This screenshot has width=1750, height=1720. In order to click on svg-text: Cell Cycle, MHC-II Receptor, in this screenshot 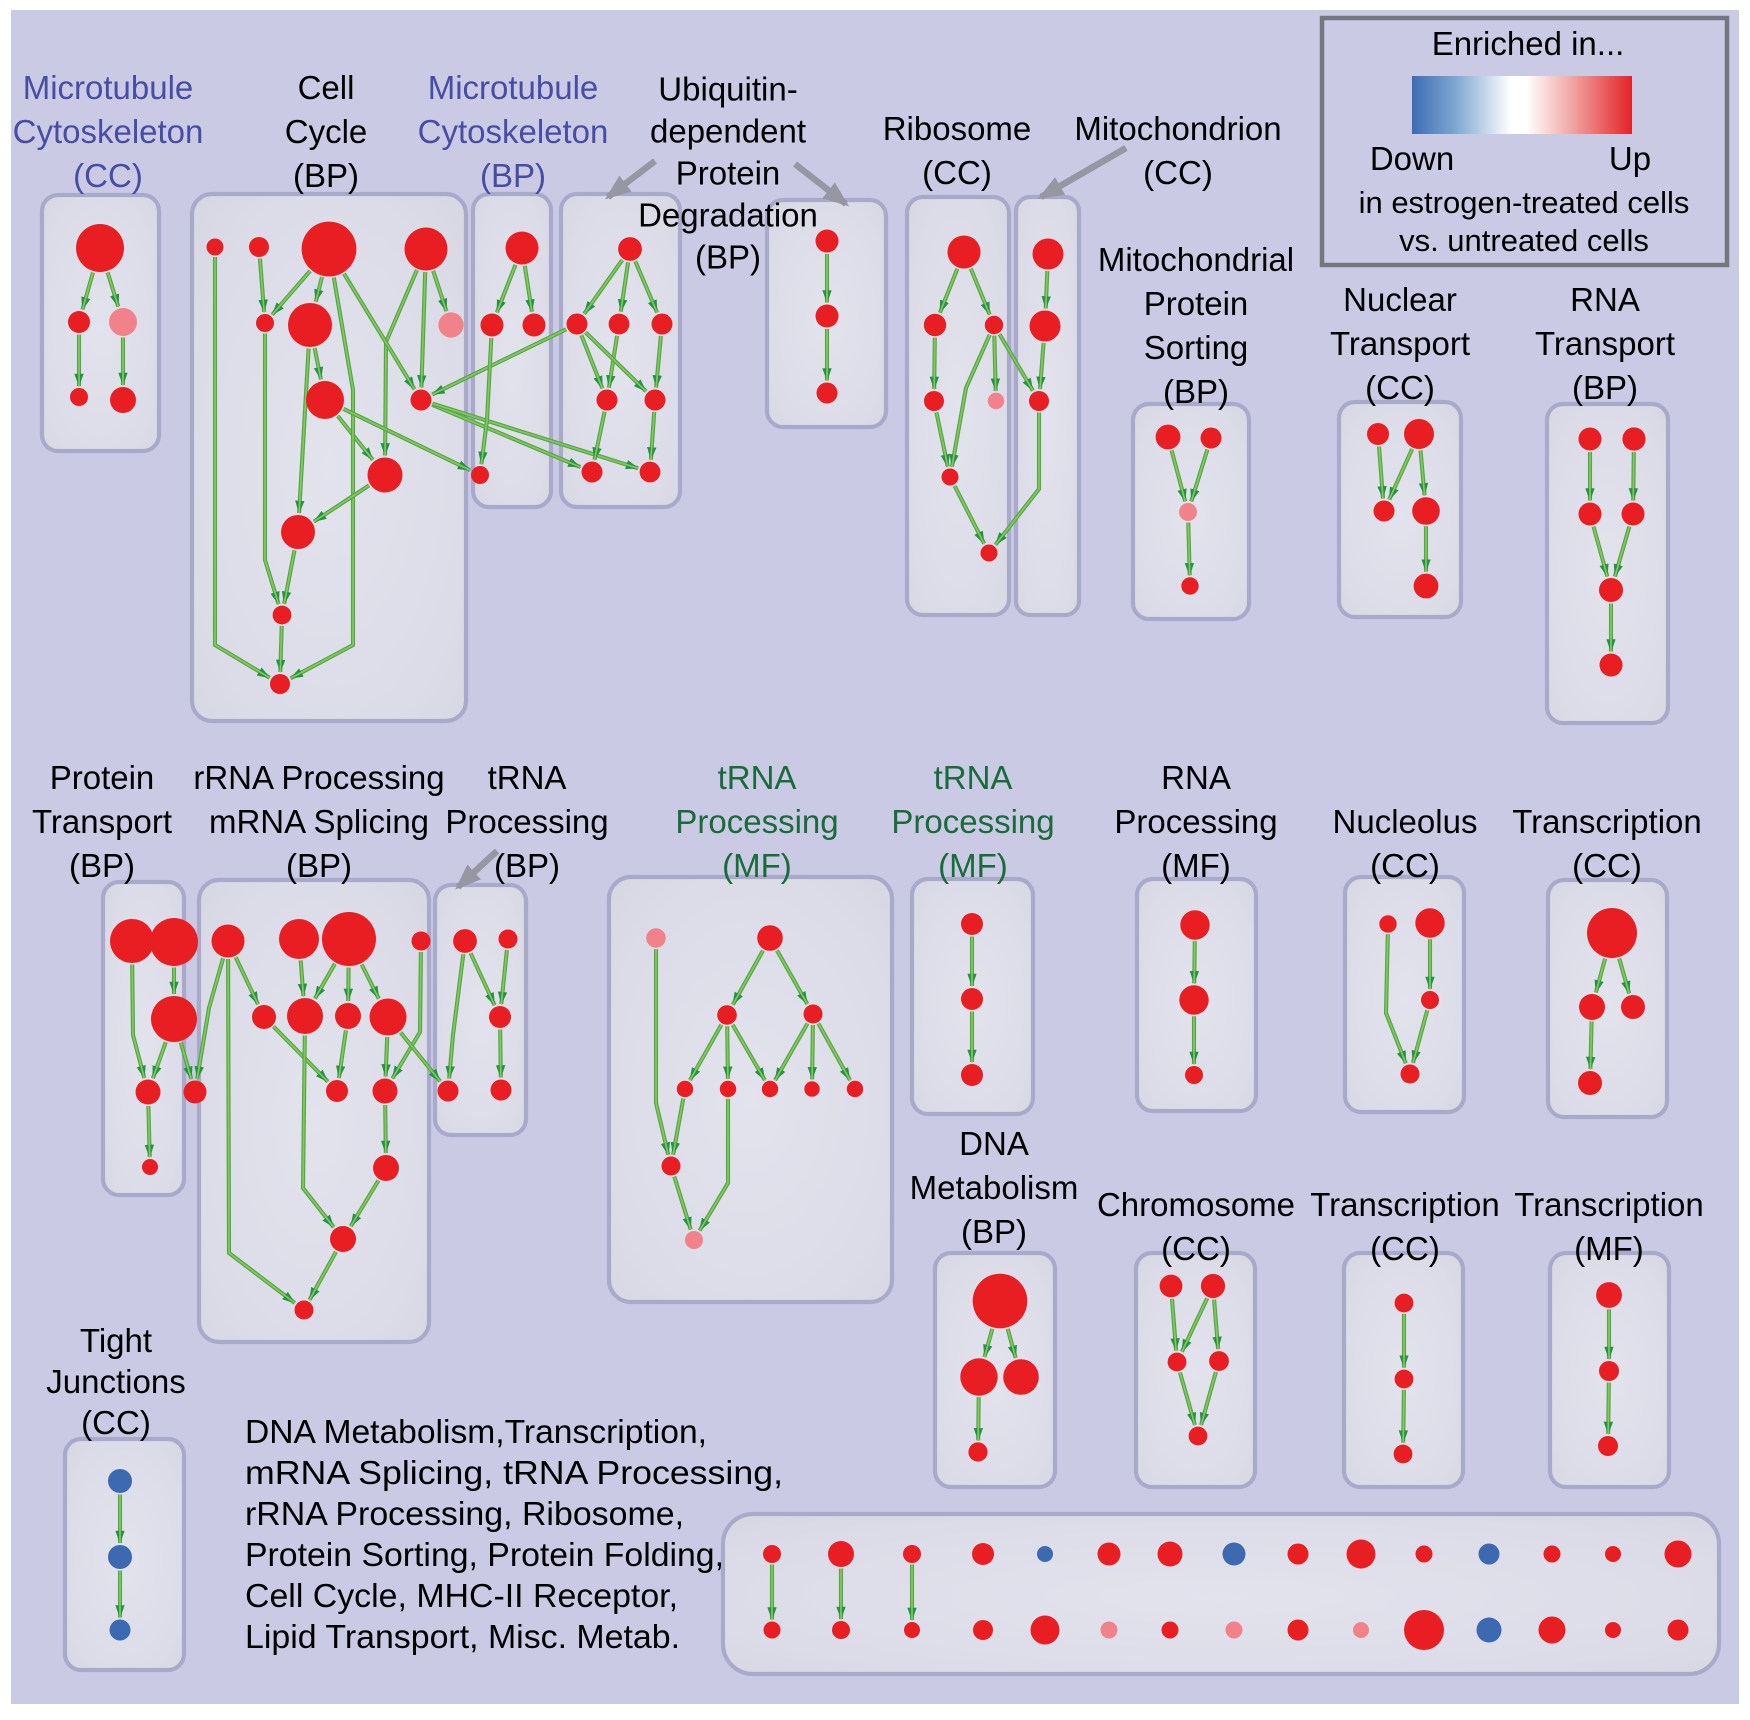, I will do `click(461, 1595)`.